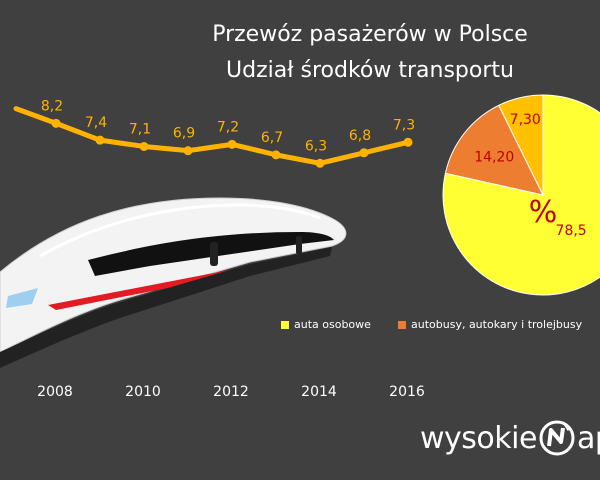 This screenshot has height=480, width=600. What do you see at coordinates (370, 70) in the screenshot?
I see `chart-title-line-2: Udział środków transportu` at bounding box center [370, 70].